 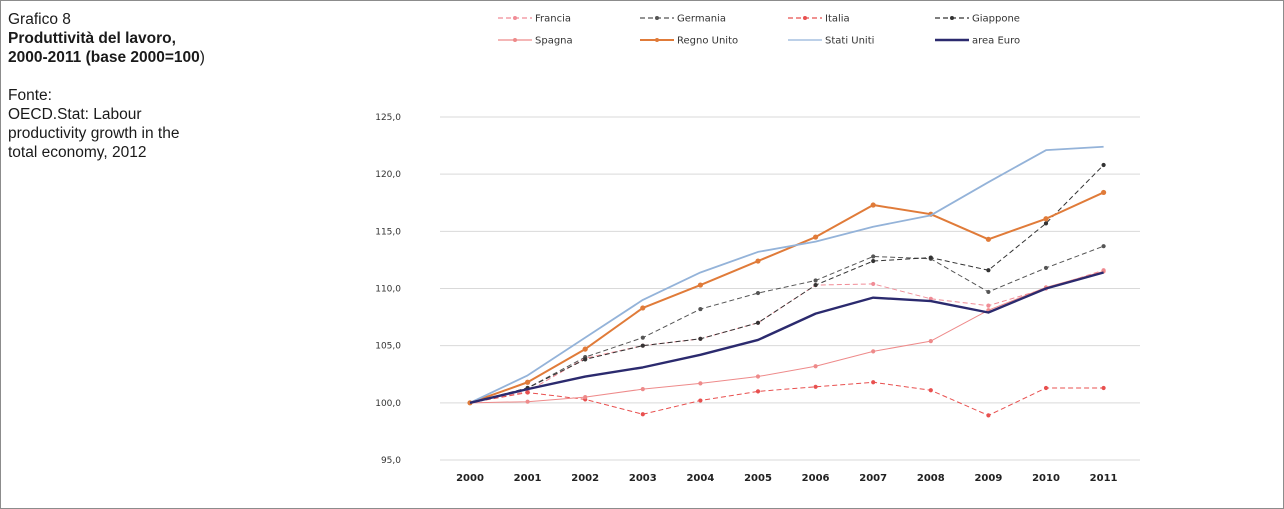 What do you see at coordinates (643, 478) in the screenshot?
I see `x-tick-label-2003: 2003` at bounding box center [643, 478].